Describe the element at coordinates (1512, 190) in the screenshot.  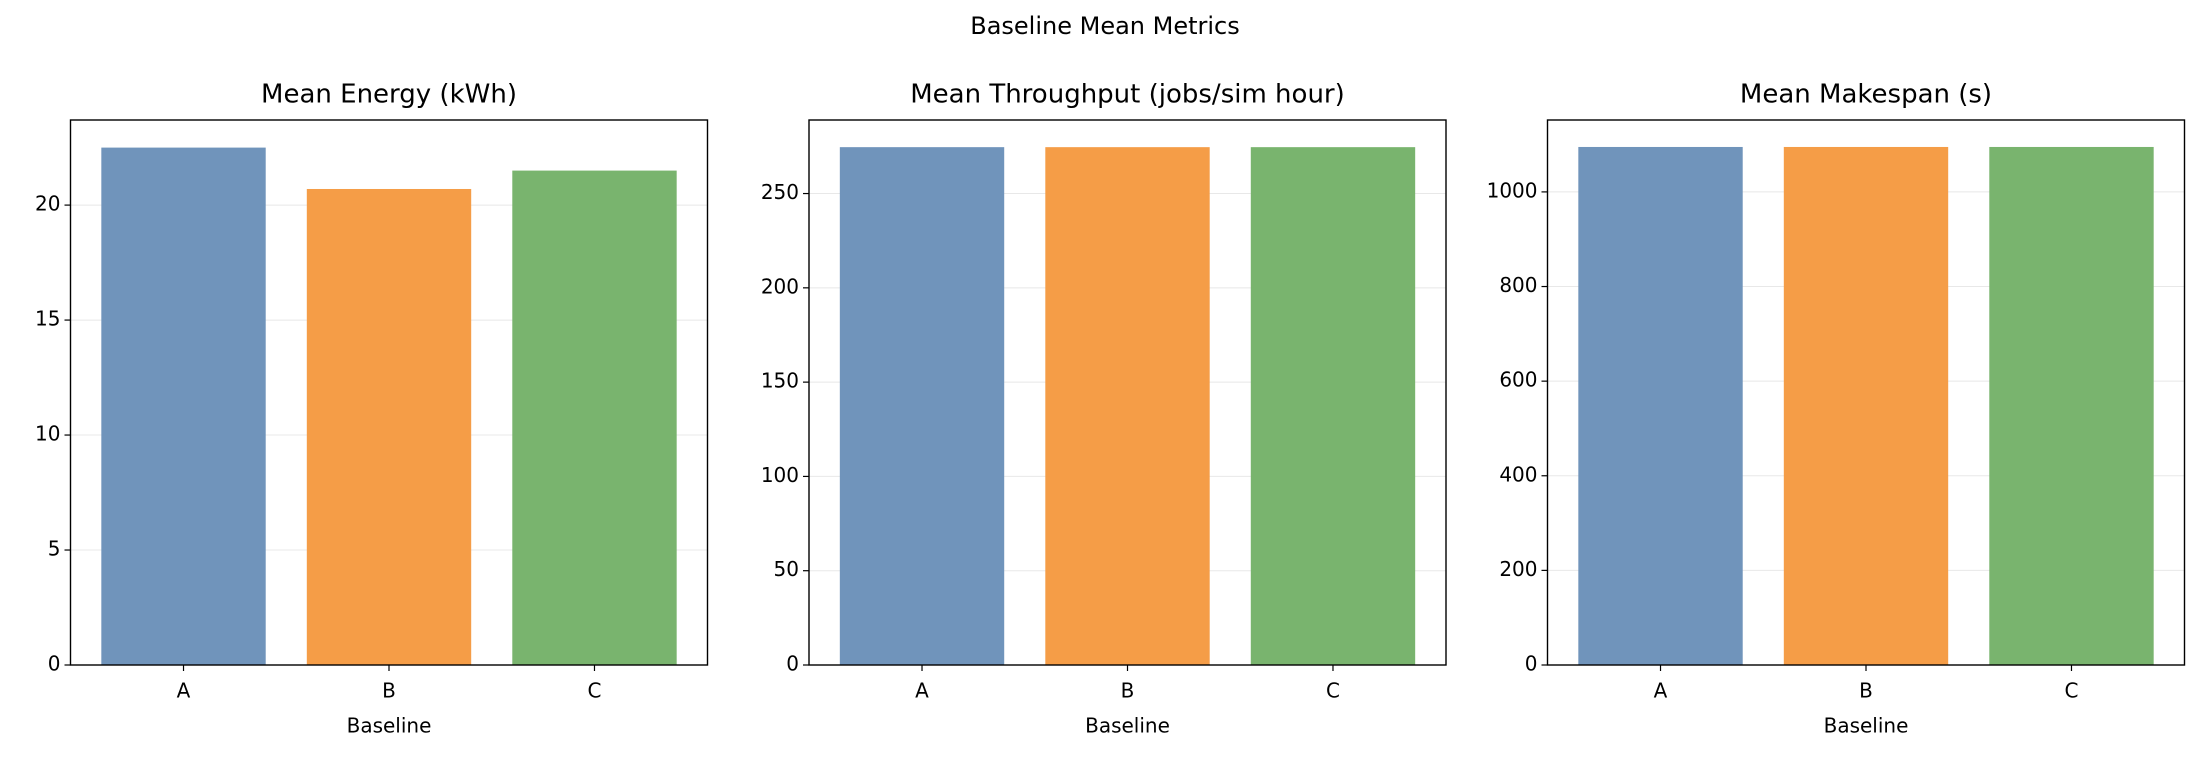
I see `y-tick-label: 1000` at that location.